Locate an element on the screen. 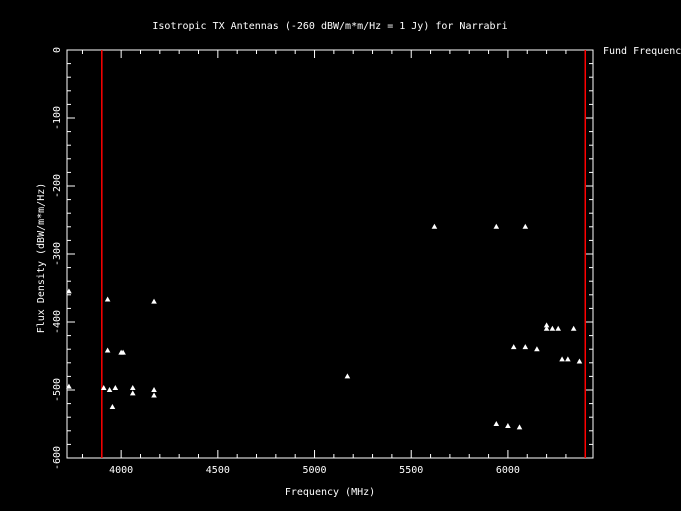  x-axis-label: Frequency (MHz) is located at coordinates (330, 492).